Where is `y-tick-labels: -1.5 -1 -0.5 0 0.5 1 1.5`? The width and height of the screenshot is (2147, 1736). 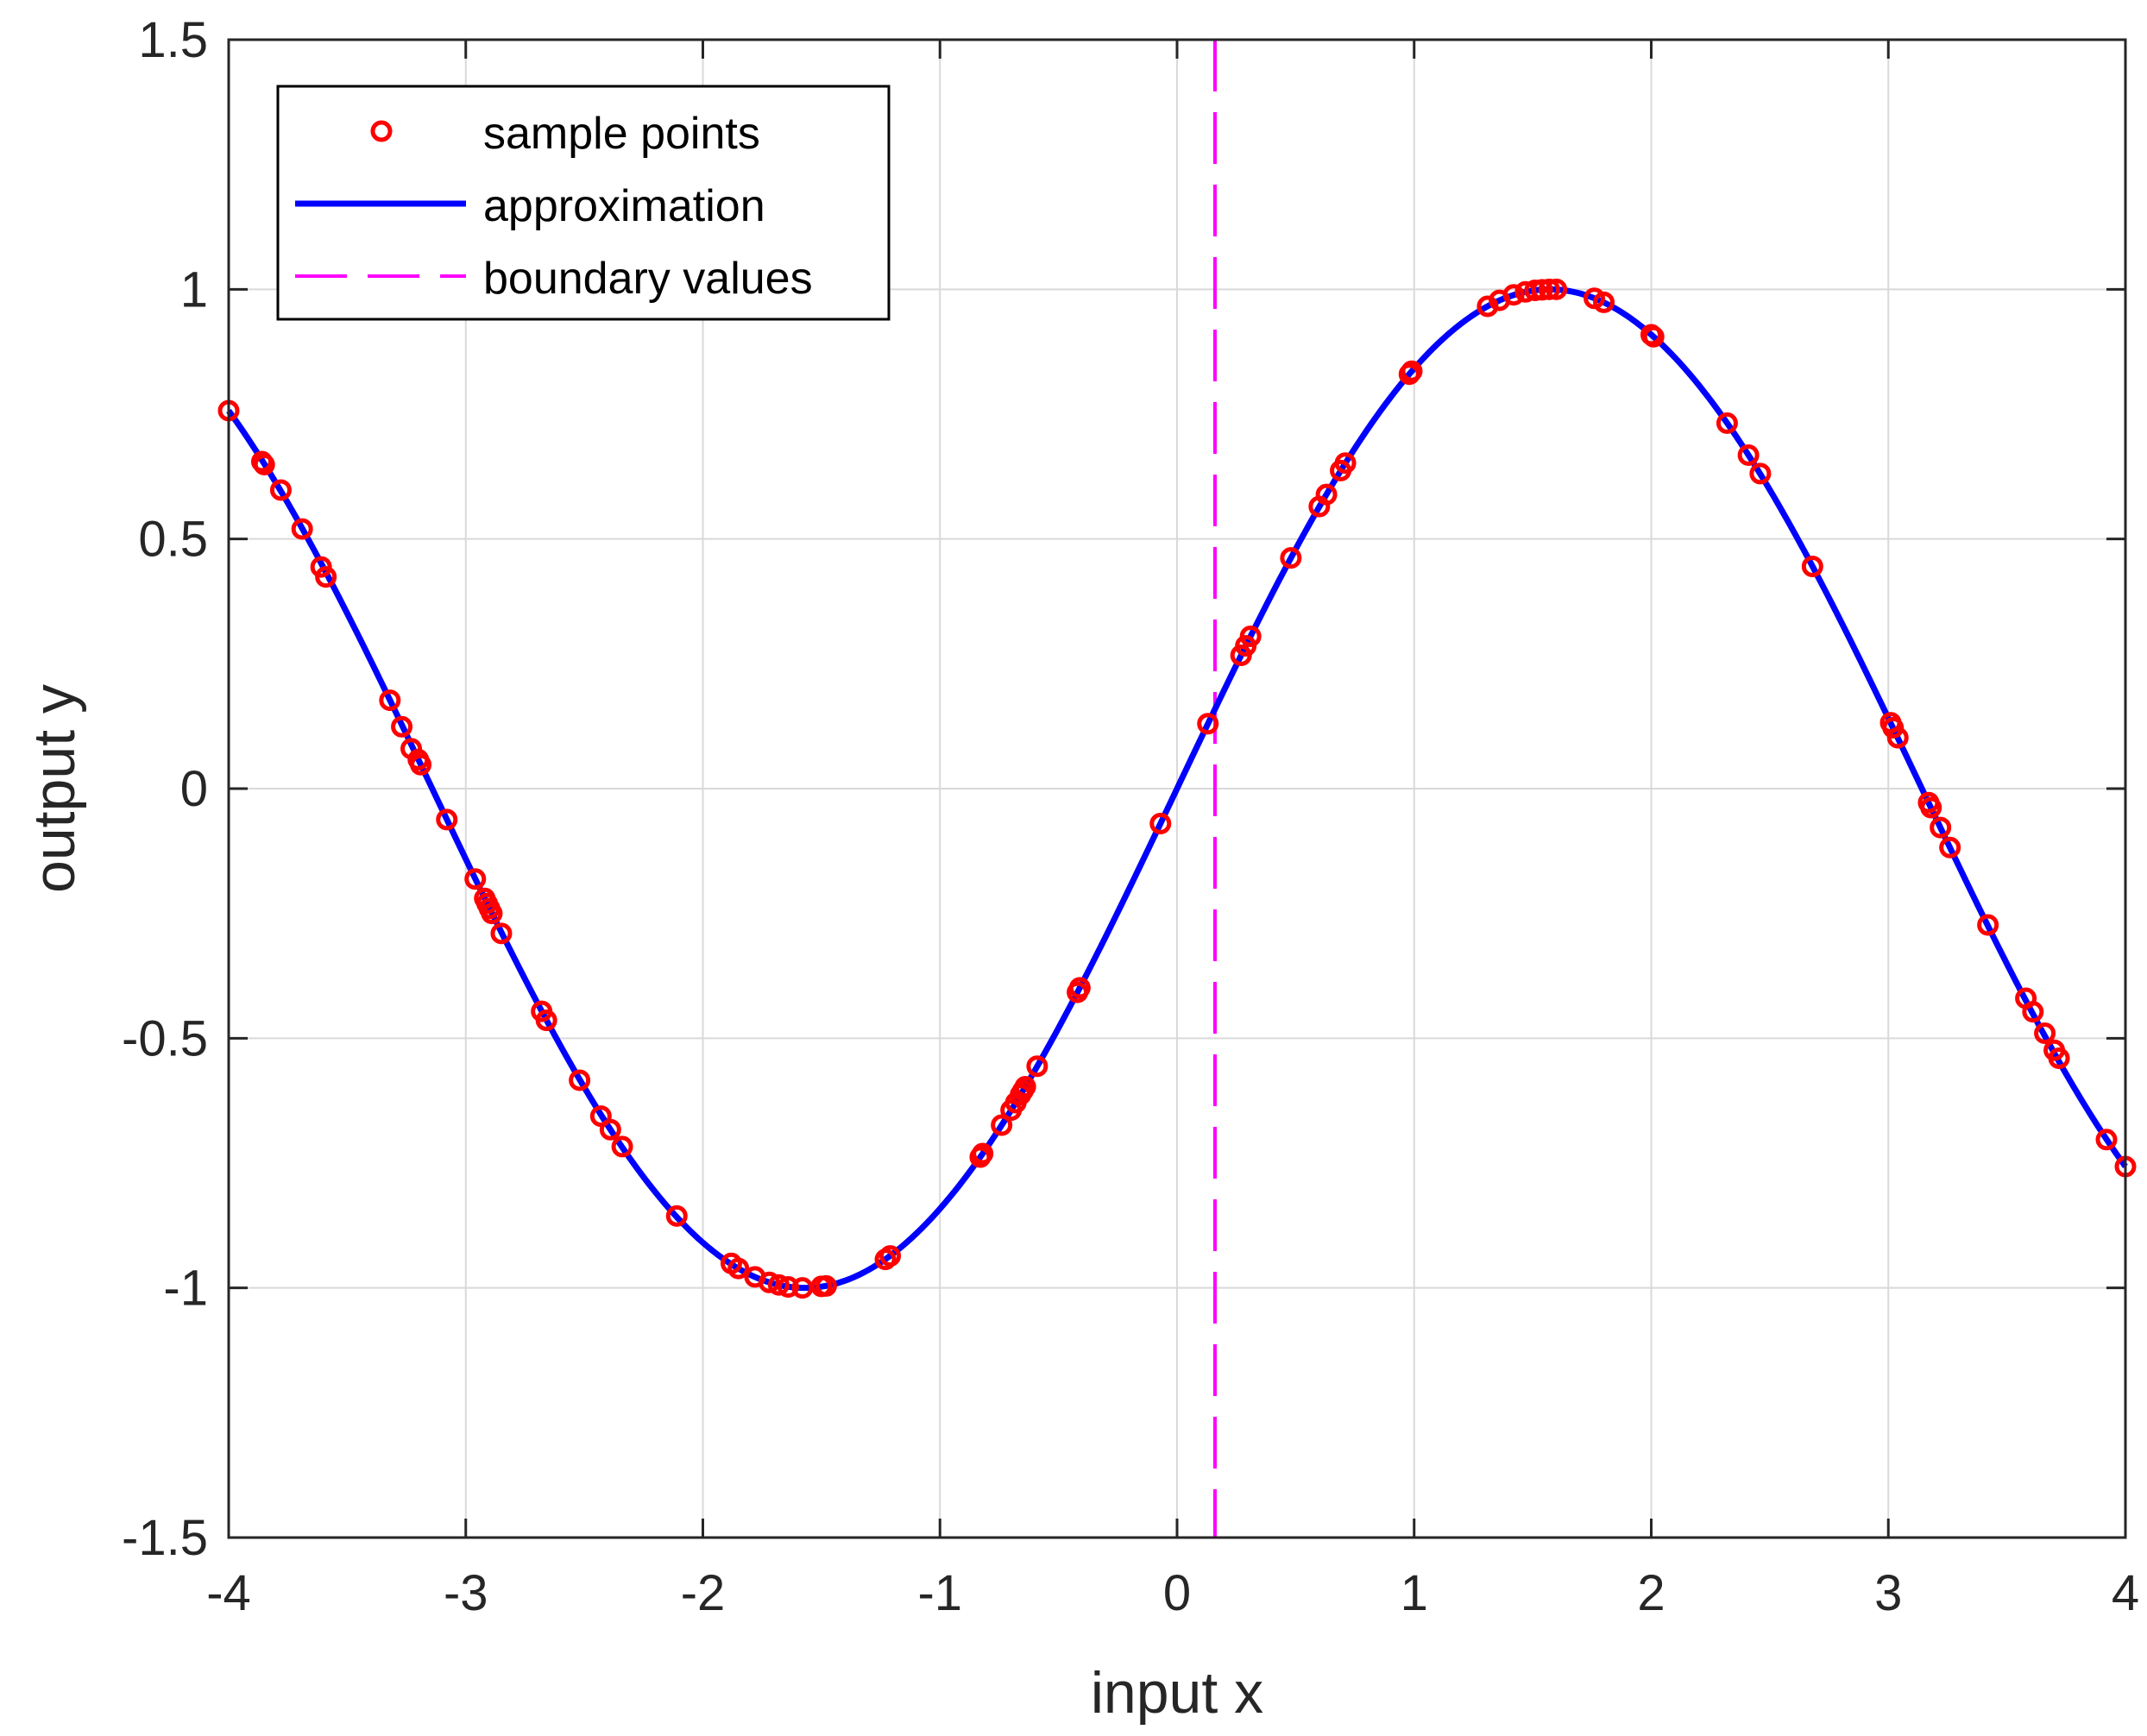 y-tick-labels: -1.5 -1 -0.5 0 0.5 1 1.5 is located at coordinates (165, 789).